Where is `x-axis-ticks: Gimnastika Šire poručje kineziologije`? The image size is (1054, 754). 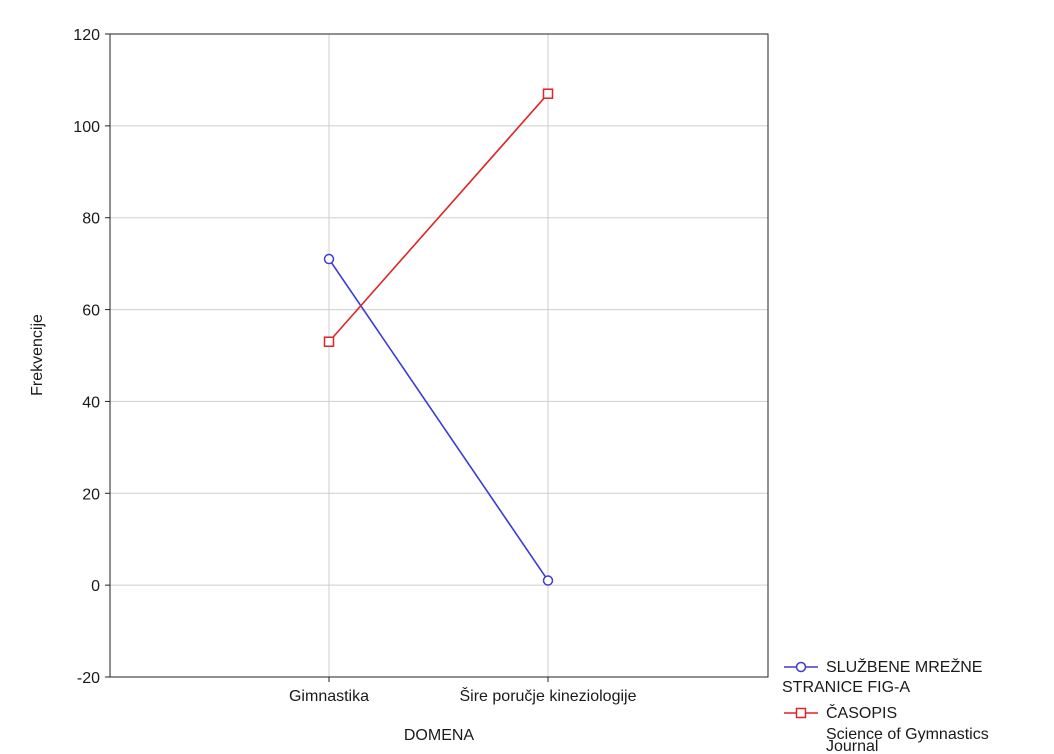 x-axis-ticks: Gimnastika Šire poručje kineziologije is located at coordinates (463, 691).